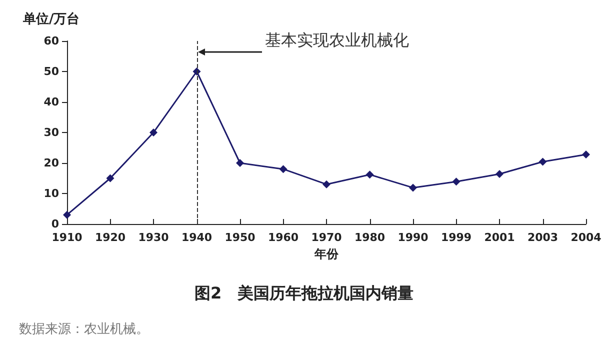  I want to click on y-tick-label: 20, so click(52, 163).